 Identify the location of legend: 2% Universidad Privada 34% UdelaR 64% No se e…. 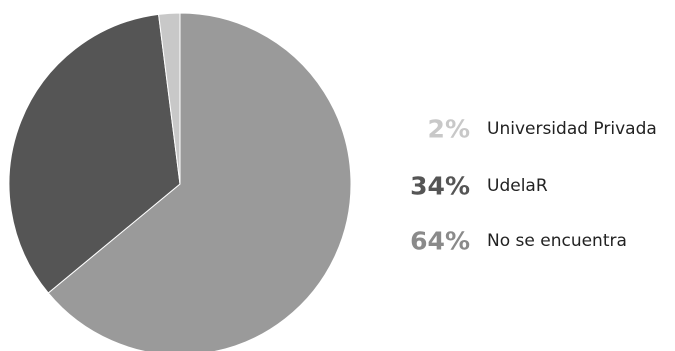
(533, 185).